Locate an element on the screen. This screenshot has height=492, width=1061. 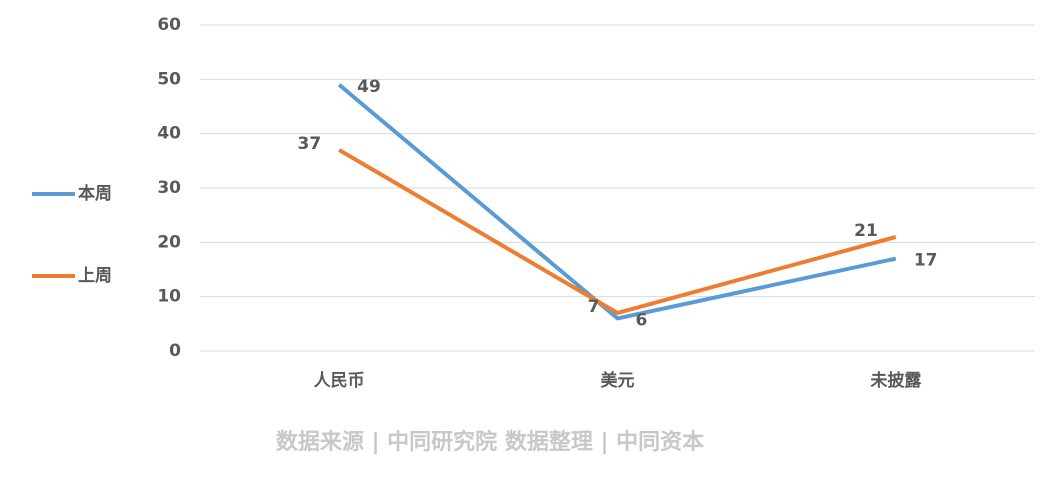
data-label: 49 is located at coordinates (369, 87).